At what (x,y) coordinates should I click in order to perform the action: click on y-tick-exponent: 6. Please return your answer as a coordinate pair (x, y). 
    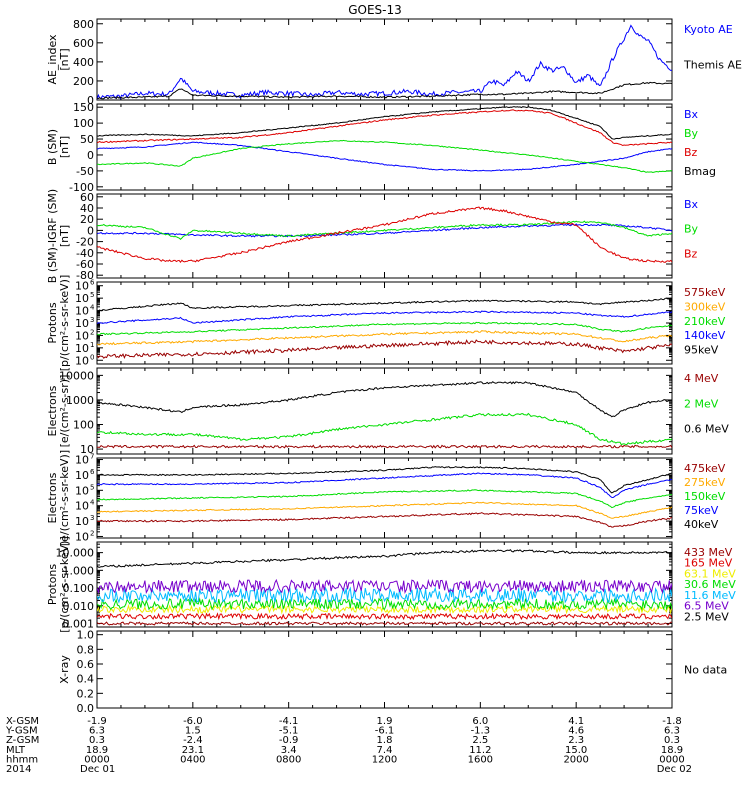
    Looking at the image, I should click on (92, 472).